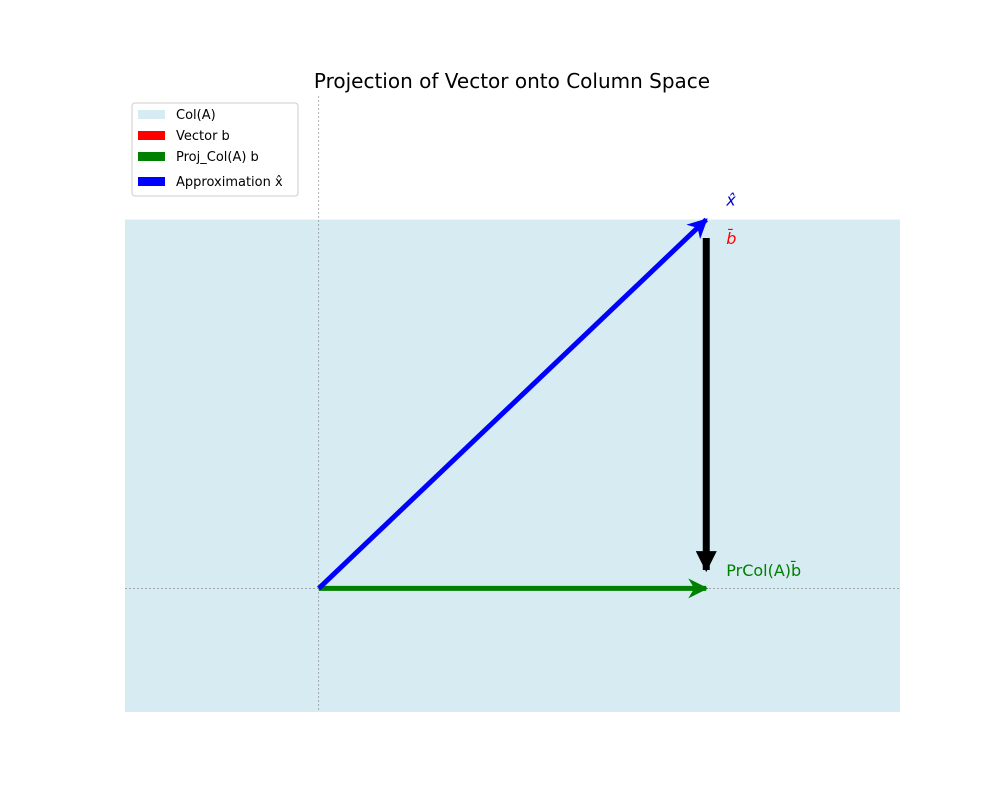  What do you see at coordinates (151, 156) in the screenshot?
I see `legend-swatch-projection` at bounding box center [151, 156].